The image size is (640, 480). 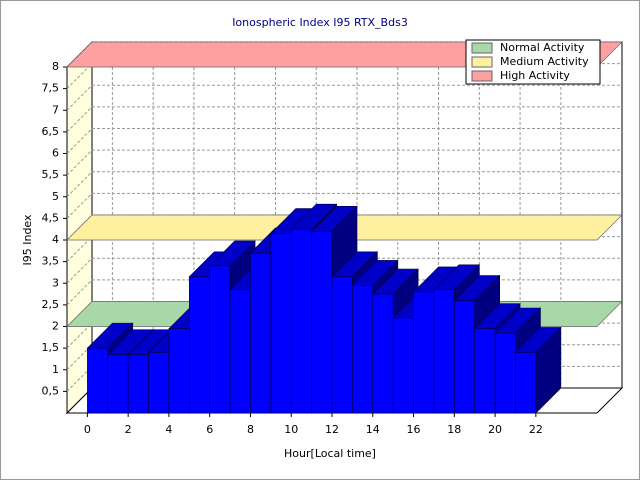 I want to click on y-tick-label: 8, so click(x=55, y=66).